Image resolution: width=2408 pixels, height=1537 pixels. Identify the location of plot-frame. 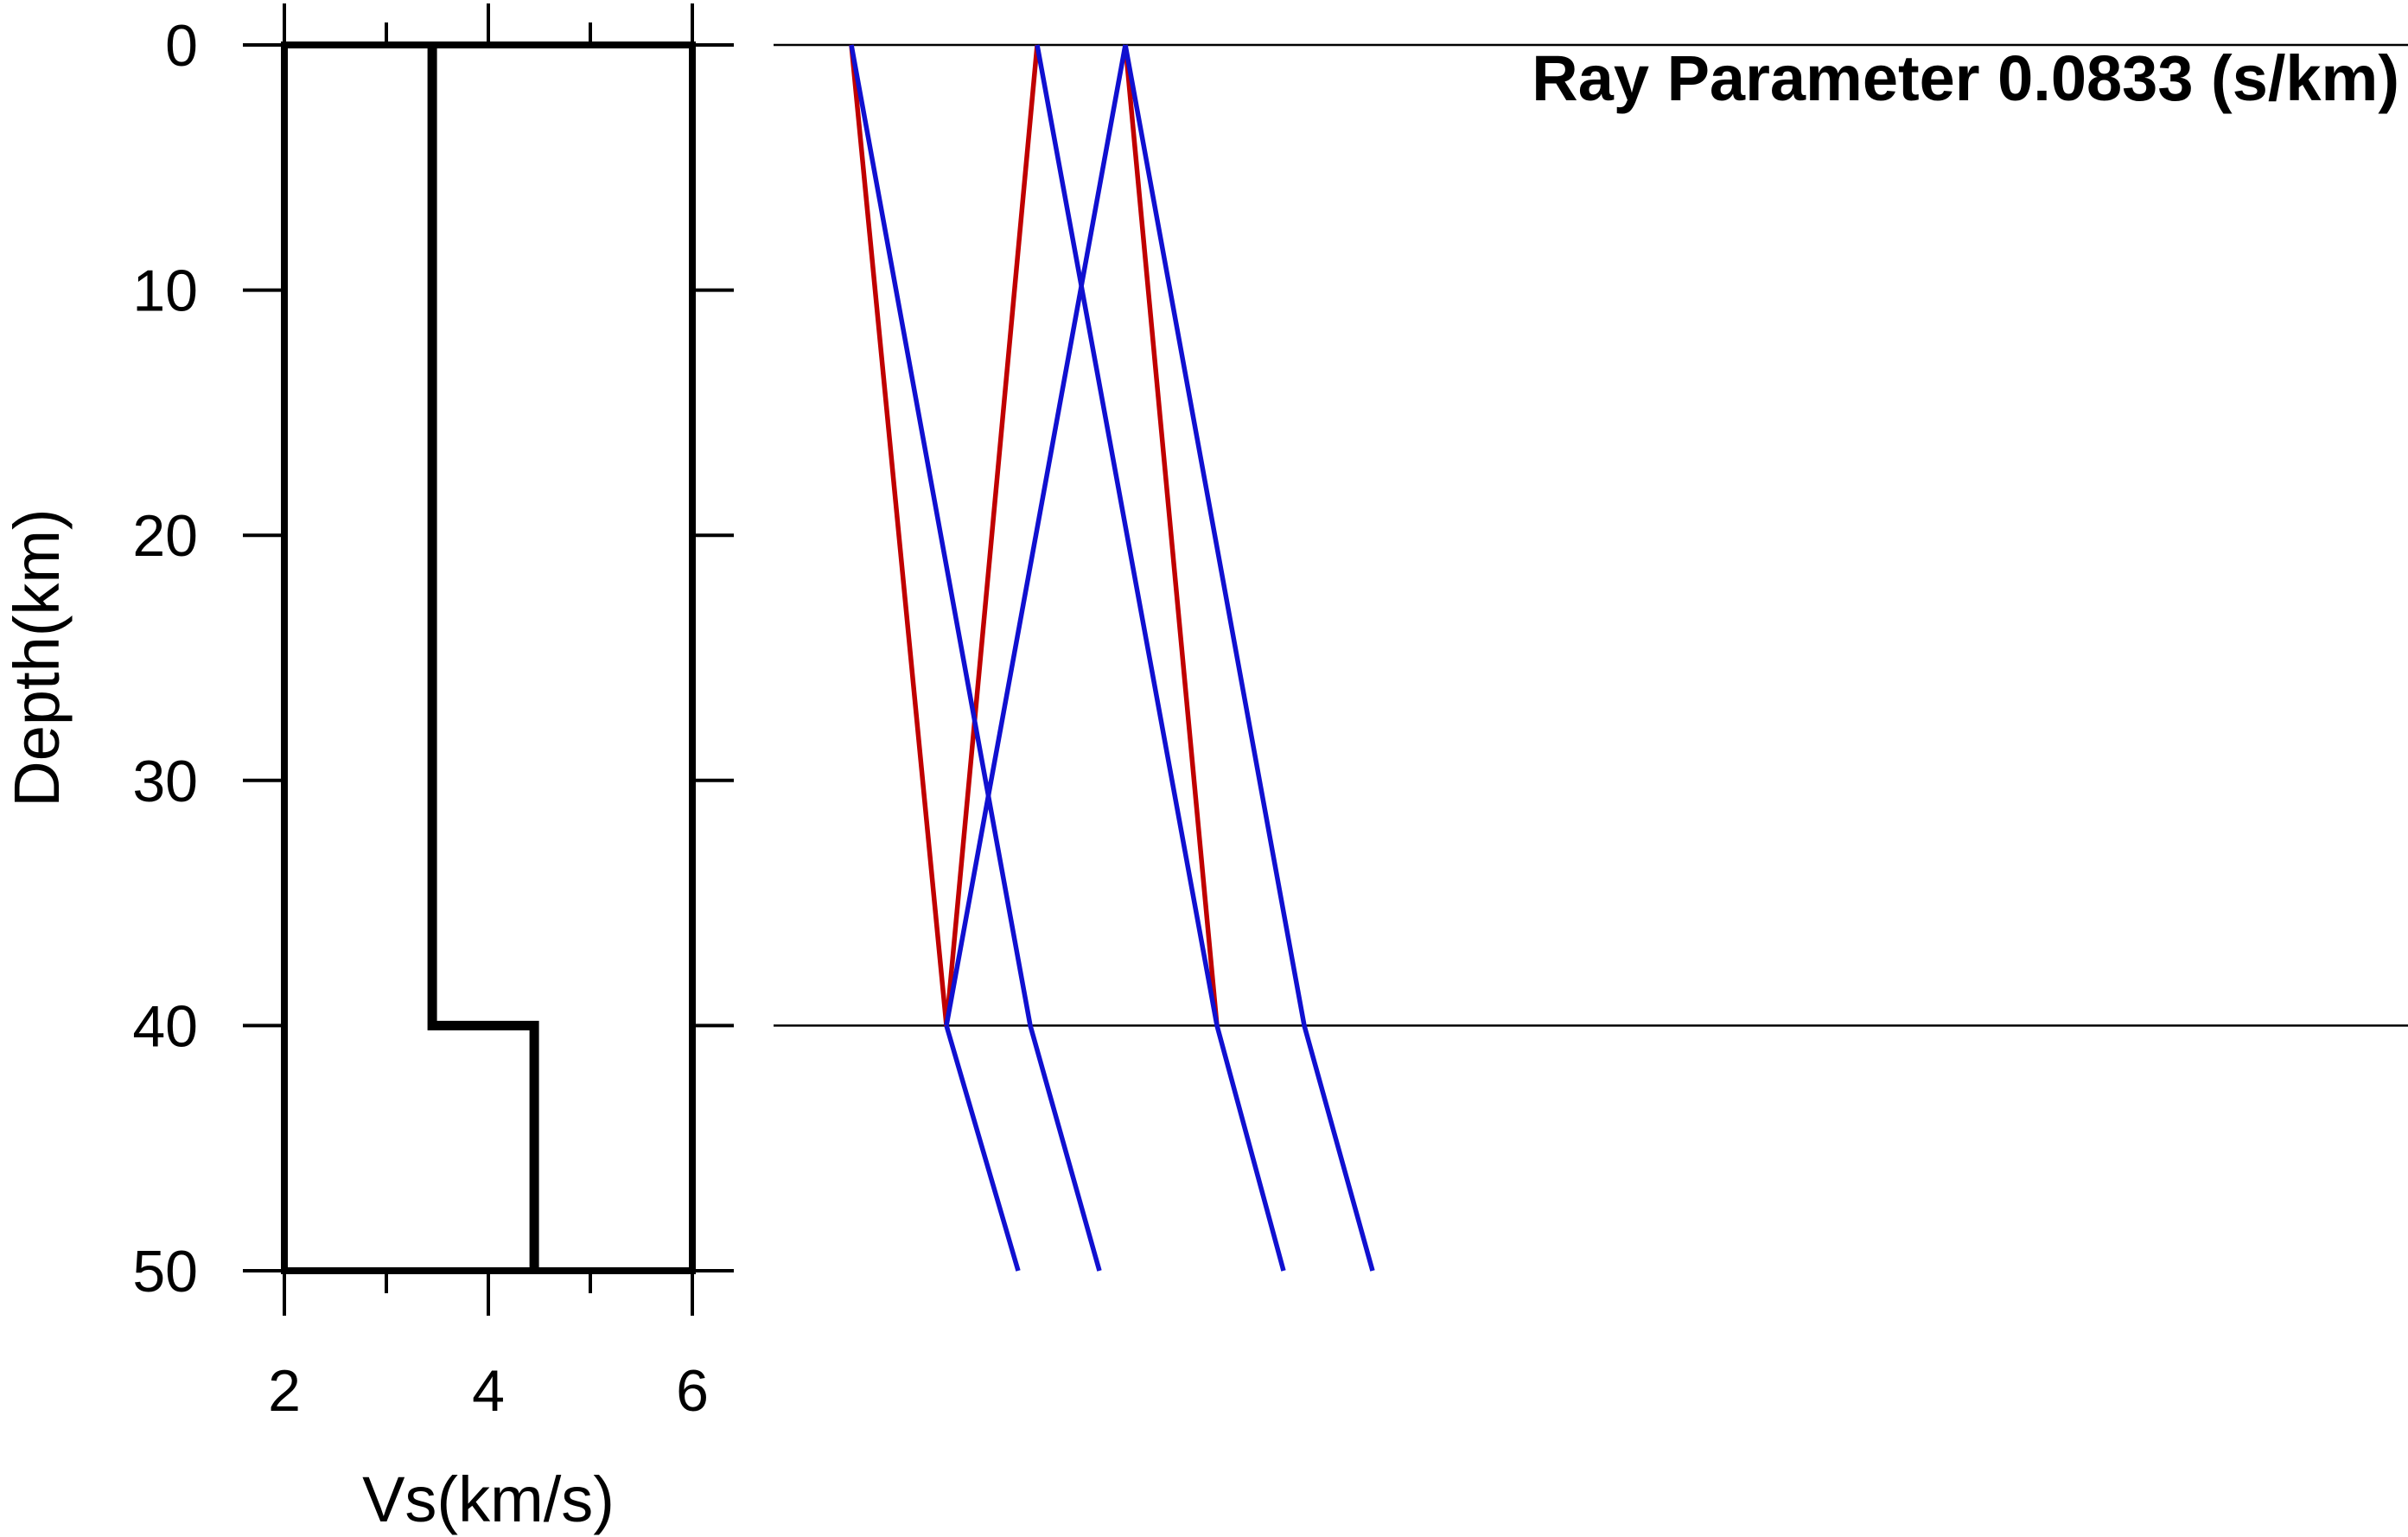
(488, 657).